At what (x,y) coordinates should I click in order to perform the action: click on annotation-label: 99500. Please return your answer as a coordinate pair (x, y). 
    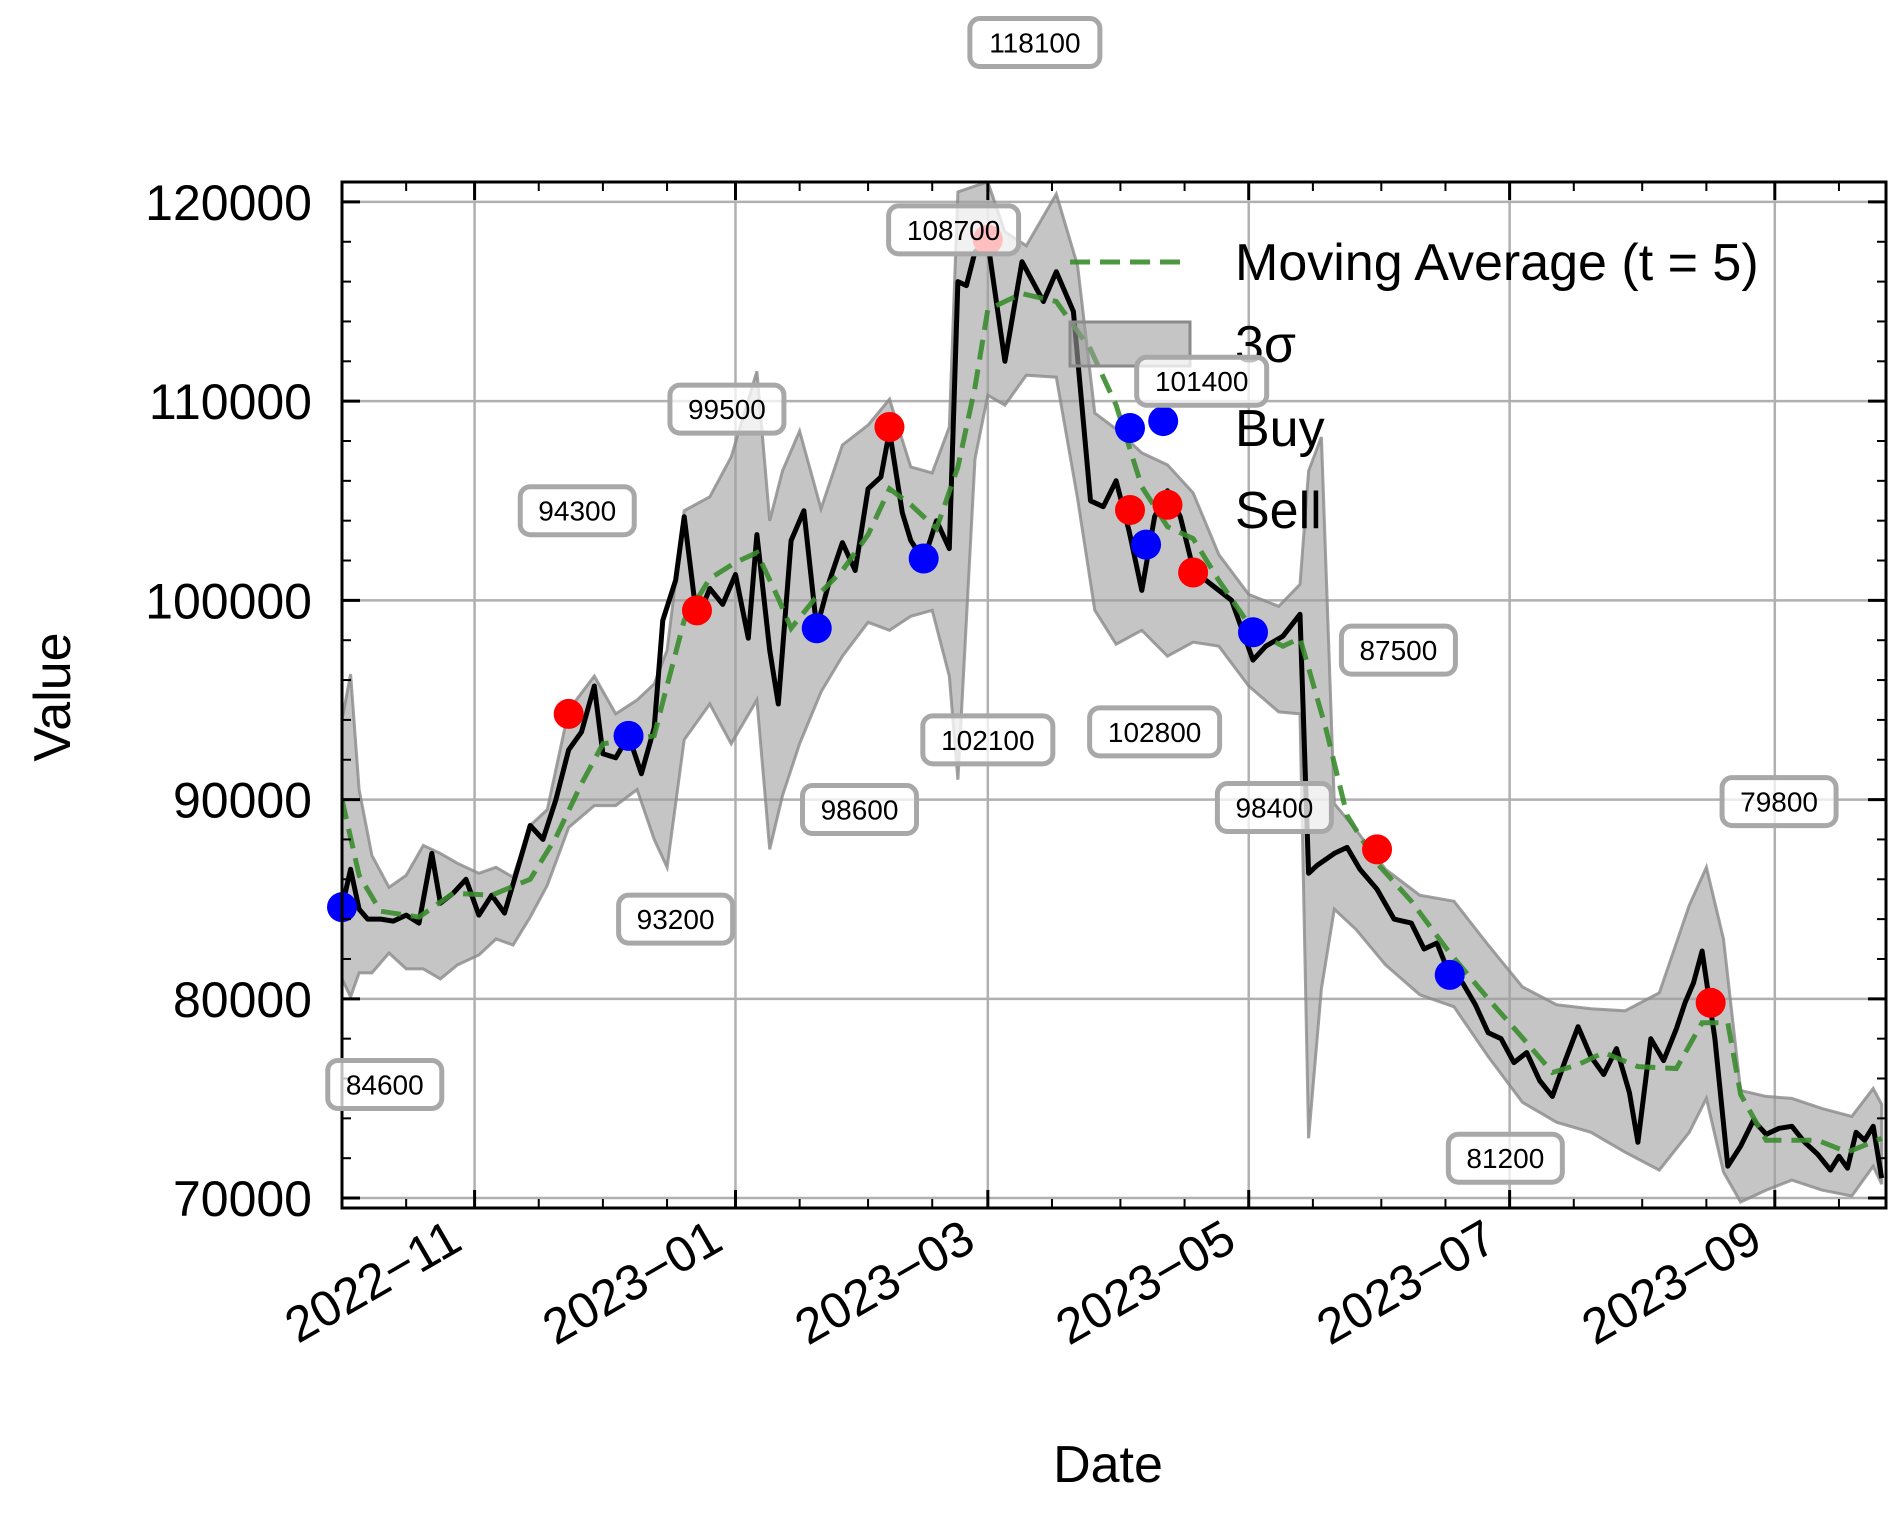
    Looking at the image, I should click on (727, 409).